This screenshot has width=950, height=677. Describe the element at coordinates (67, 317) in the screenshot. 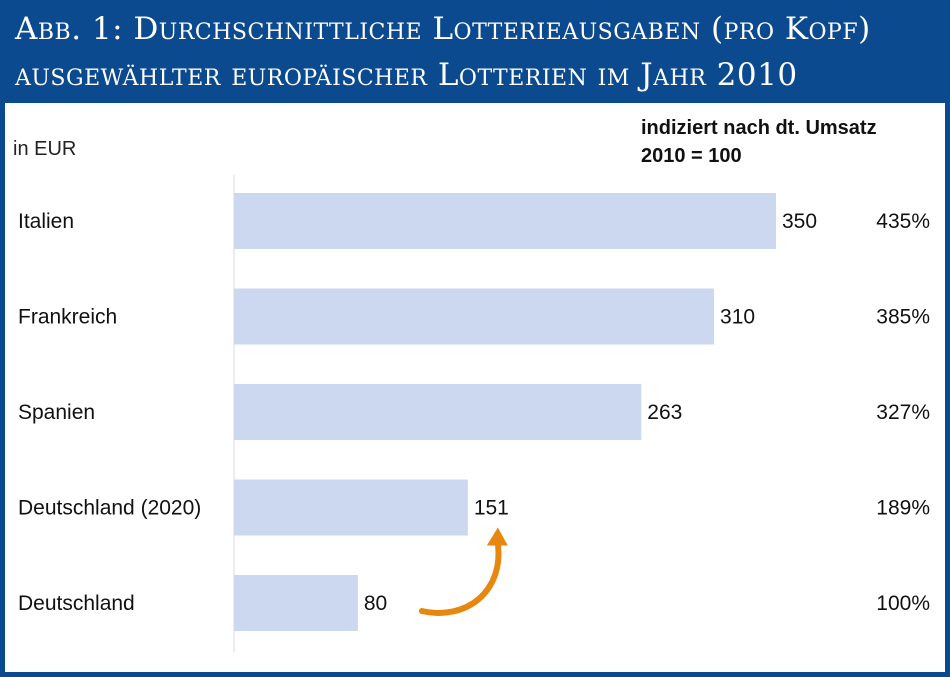

I see `category-label-1: Frankreich` at that location.